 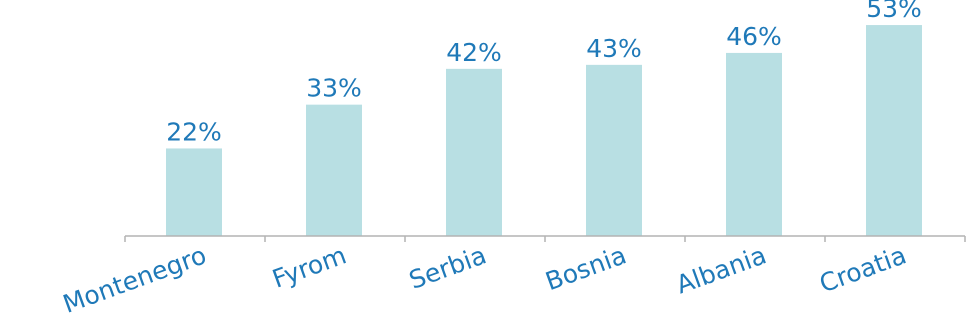 What do you see at coordinates (894, 131) in the screenshot?
I see `bar-croatia` at bounding box center [894, 131].